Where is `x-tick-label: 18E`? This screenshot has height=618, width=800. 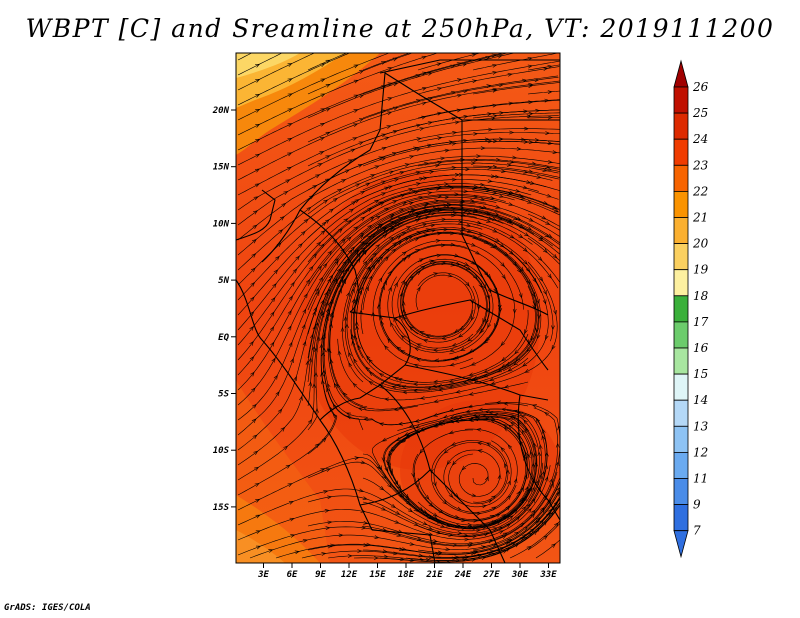 x-tick-label: 18E is located at coordinates (406, 575).